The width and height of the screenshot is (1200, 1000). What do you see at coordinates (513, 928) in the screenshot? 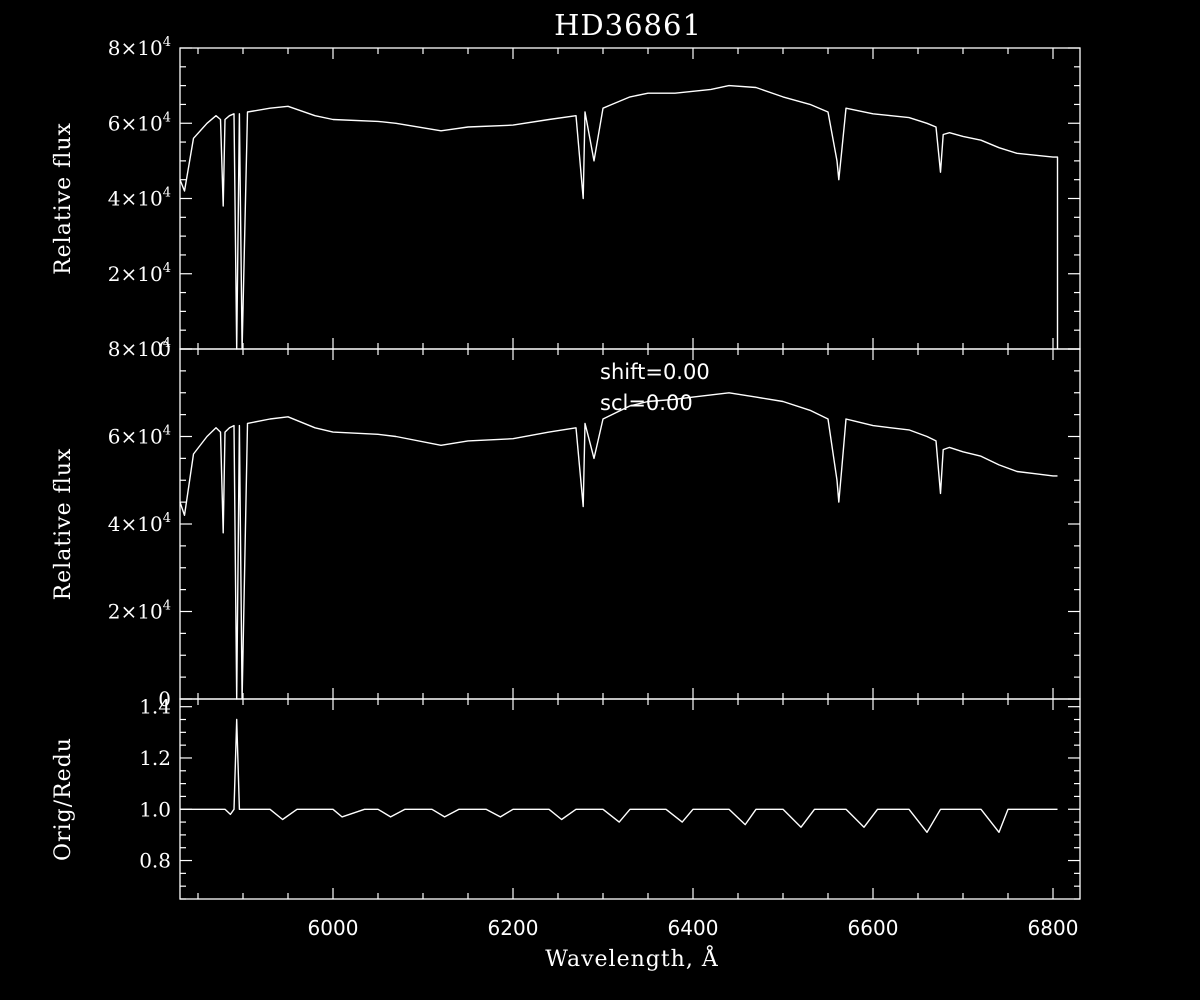
I see `bottom-xtick-label: 6200` at bounding box center [513, 928].